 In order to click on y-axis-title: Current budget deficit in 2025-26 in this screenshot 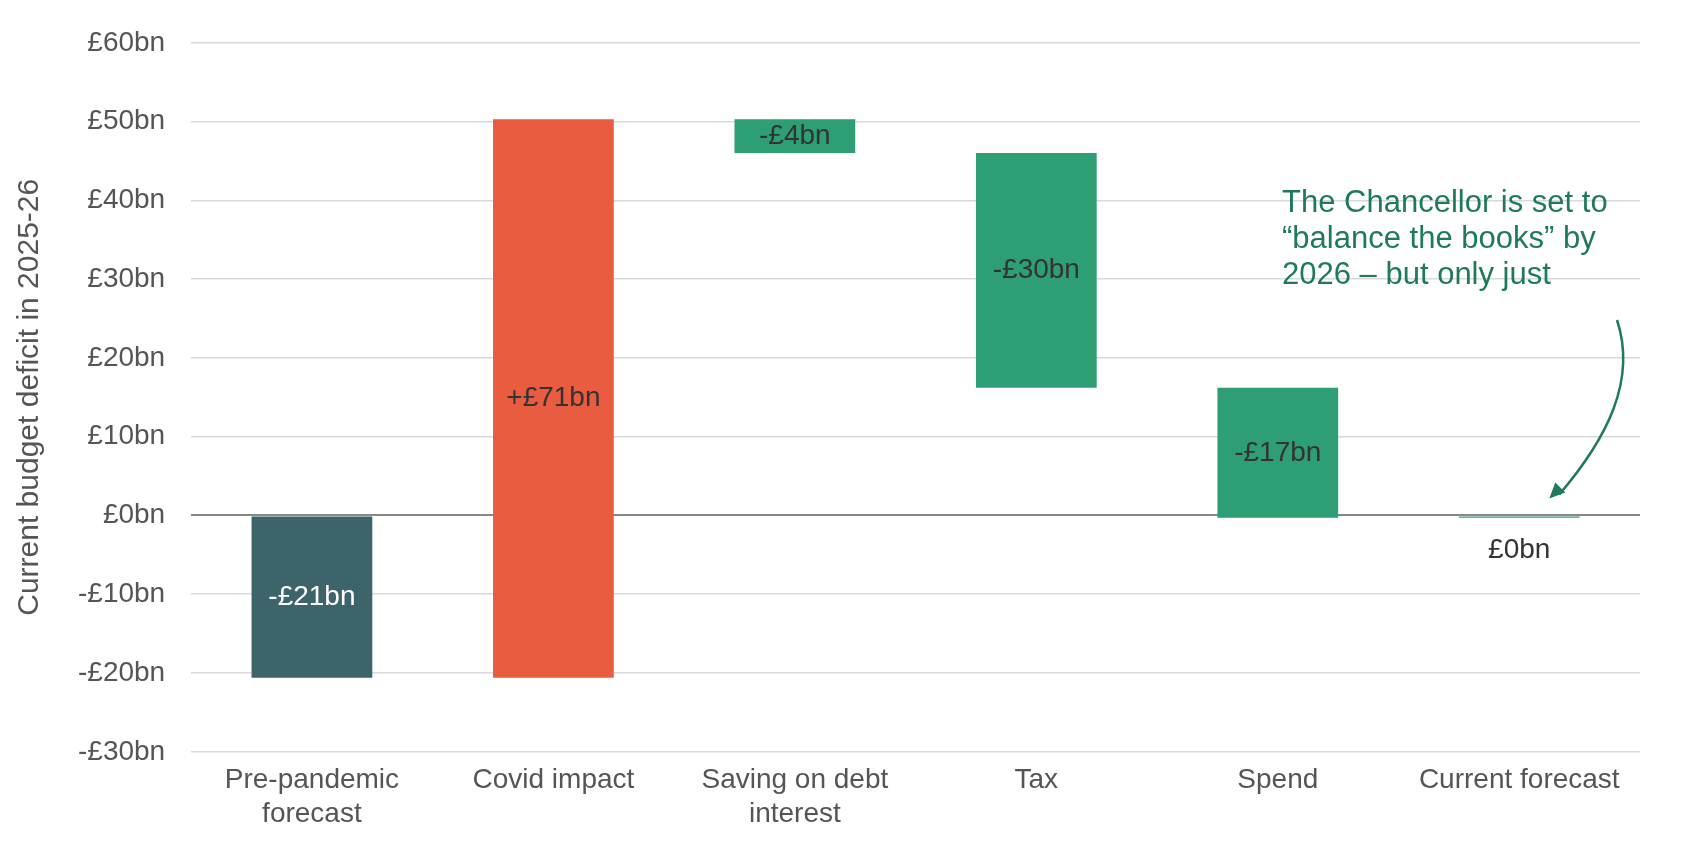, I will do `click(28, 397)`.